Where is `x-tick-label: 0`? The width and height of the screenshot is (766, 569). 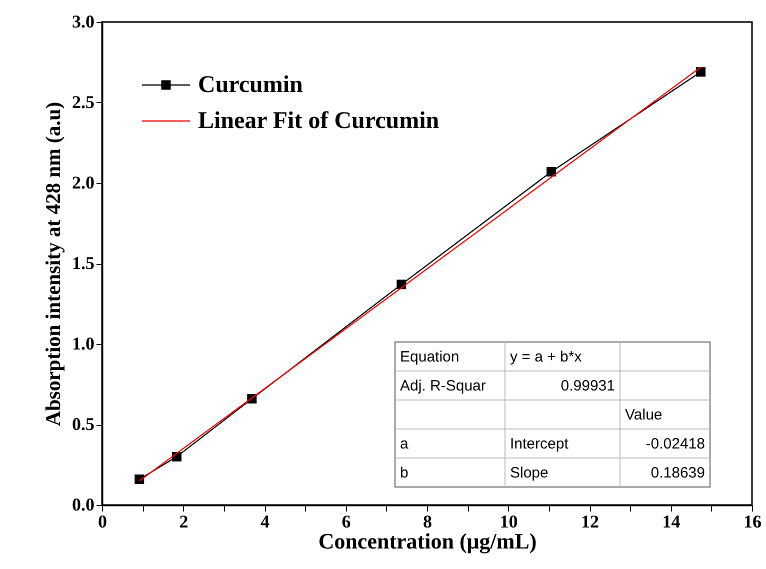
x-tick-label: 0 is located at coordinates (102, 522).